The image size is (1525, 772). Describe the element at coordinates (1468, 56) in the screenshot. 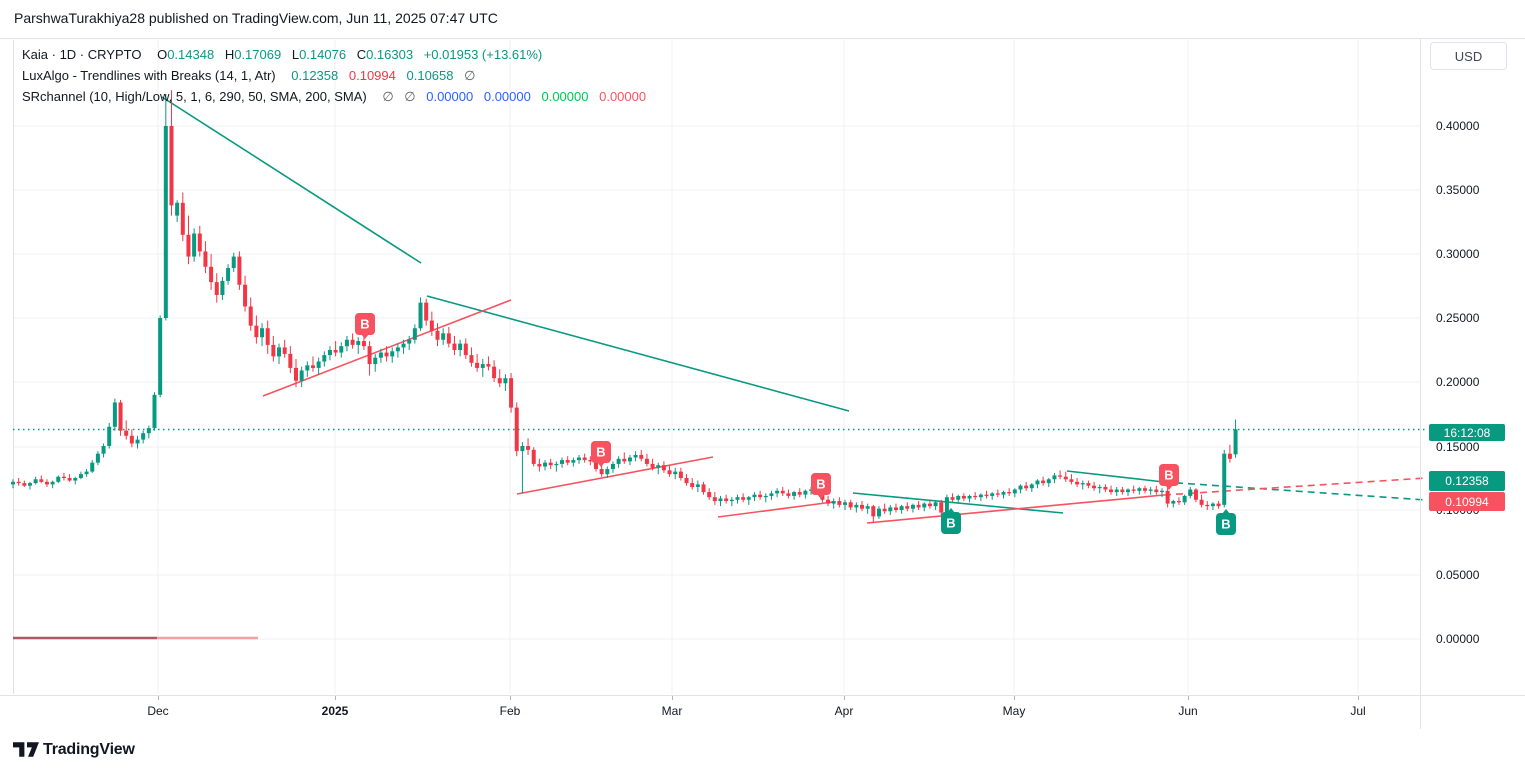

I see `currency-toggle-button: USD` at that location.